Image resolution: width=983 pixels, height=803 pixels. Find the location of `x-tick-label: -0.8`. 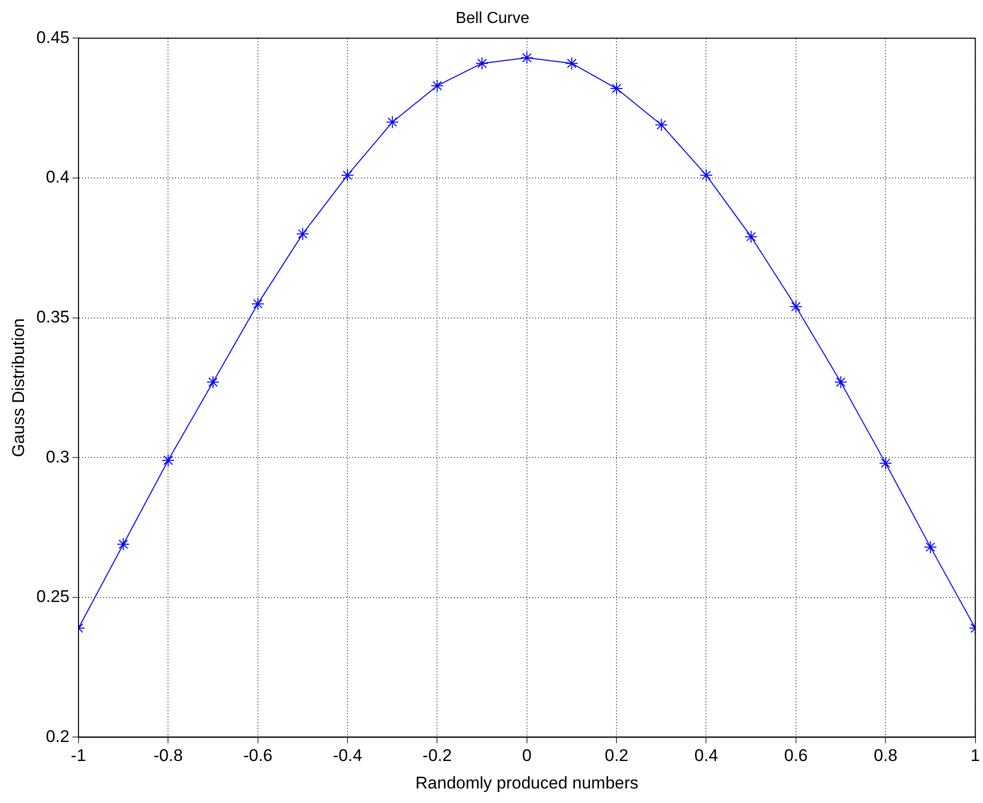

x-tick-label: -0.8 is located at coordinates (168, 756).